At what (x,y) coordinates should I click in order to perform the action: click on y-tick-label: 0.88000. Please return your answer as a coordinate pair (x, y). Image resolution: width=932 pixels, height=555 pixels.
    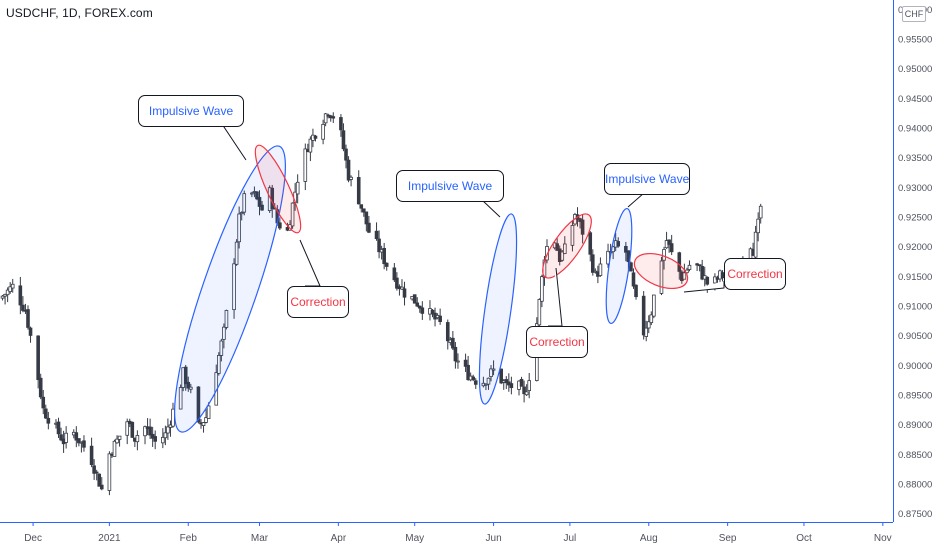
    Looking at the image, I should click on (915, 484).